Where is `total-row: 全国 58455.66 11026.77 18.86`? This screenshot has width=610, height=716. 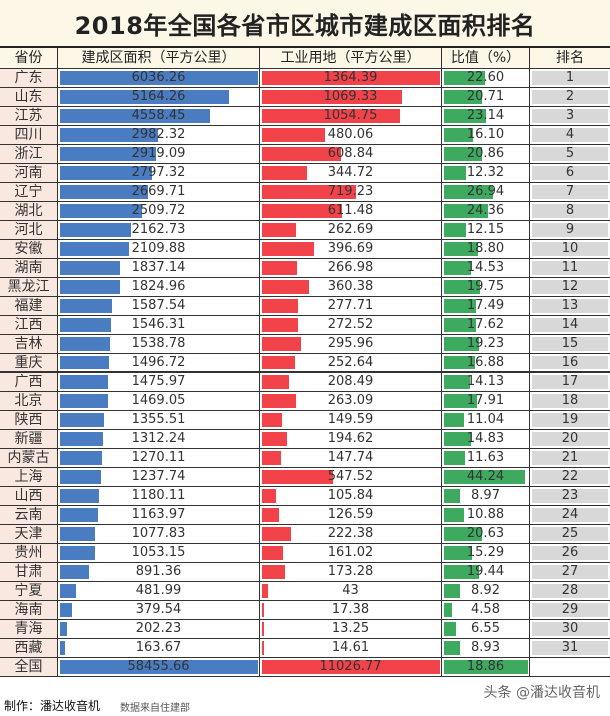
total-row: 全国 58455.66 11026.77 18.86 is located at coordinates (305, 667).